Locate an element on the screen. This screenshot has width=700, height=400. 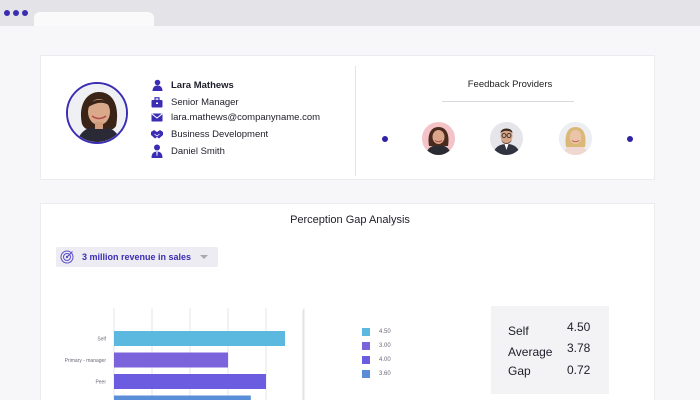
profile-name: Lara Mathews is located at coordinates (202, 85).